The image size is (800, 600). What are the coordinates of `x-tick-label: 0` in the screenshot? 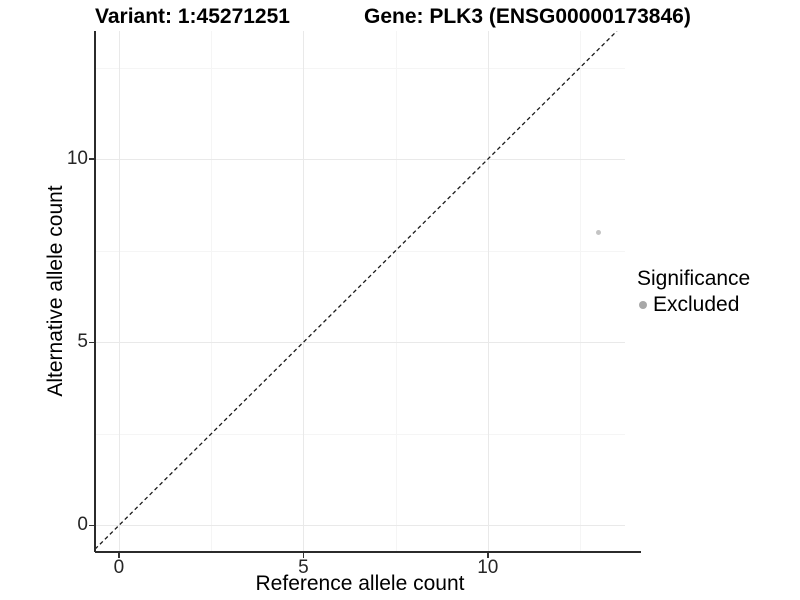 It's located at (119, 567).